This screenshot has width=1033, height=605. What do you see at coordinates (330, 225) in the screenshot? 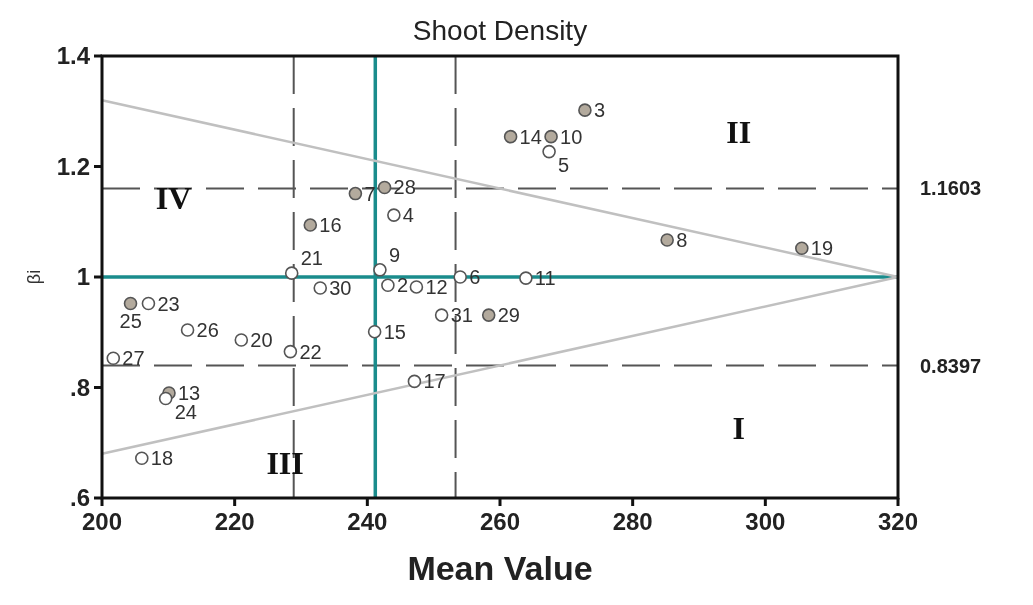
I see `annotation: 16` at bounding box center [330, 225].